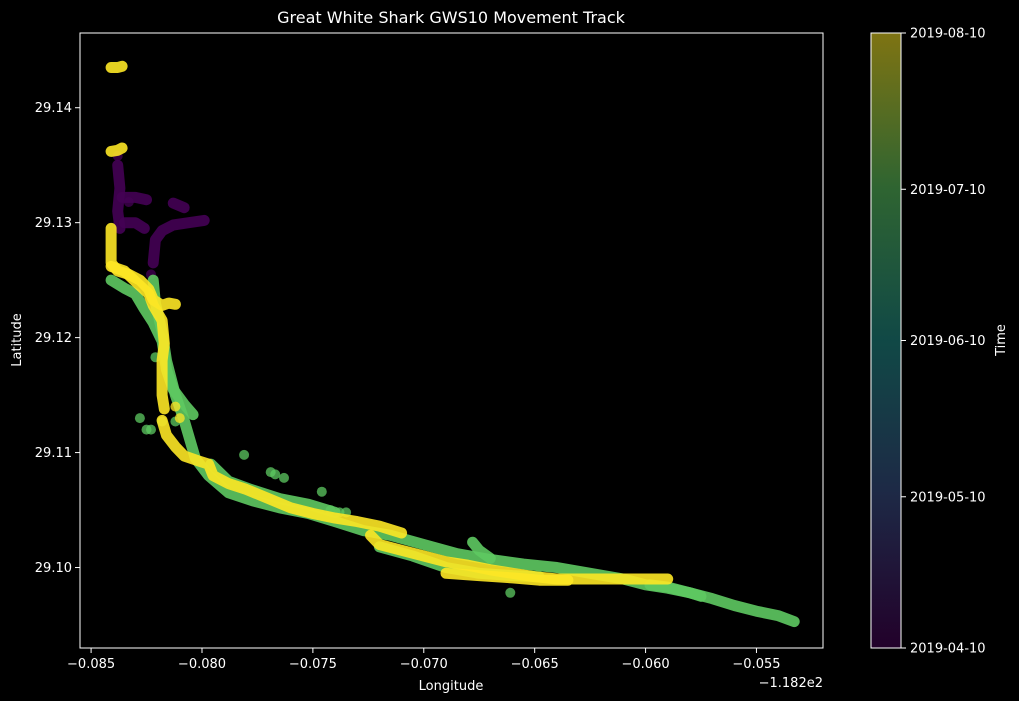 This screenshot has height=701, width=1019. I want to click on colorbar-tick-label: 2019-06-10, so click(948, 341).